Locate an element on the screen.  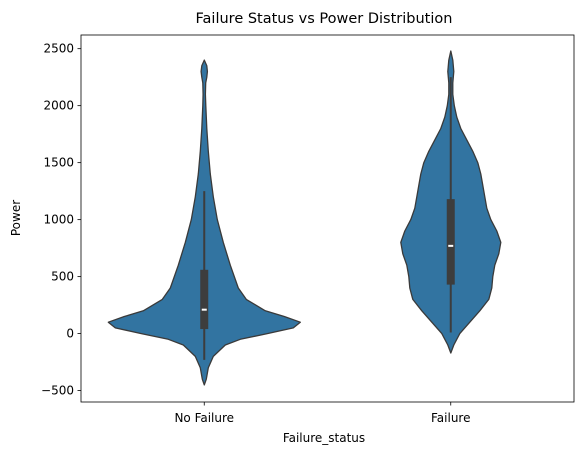
y-tick-label: 1000 is located at coordinates (58, 220).